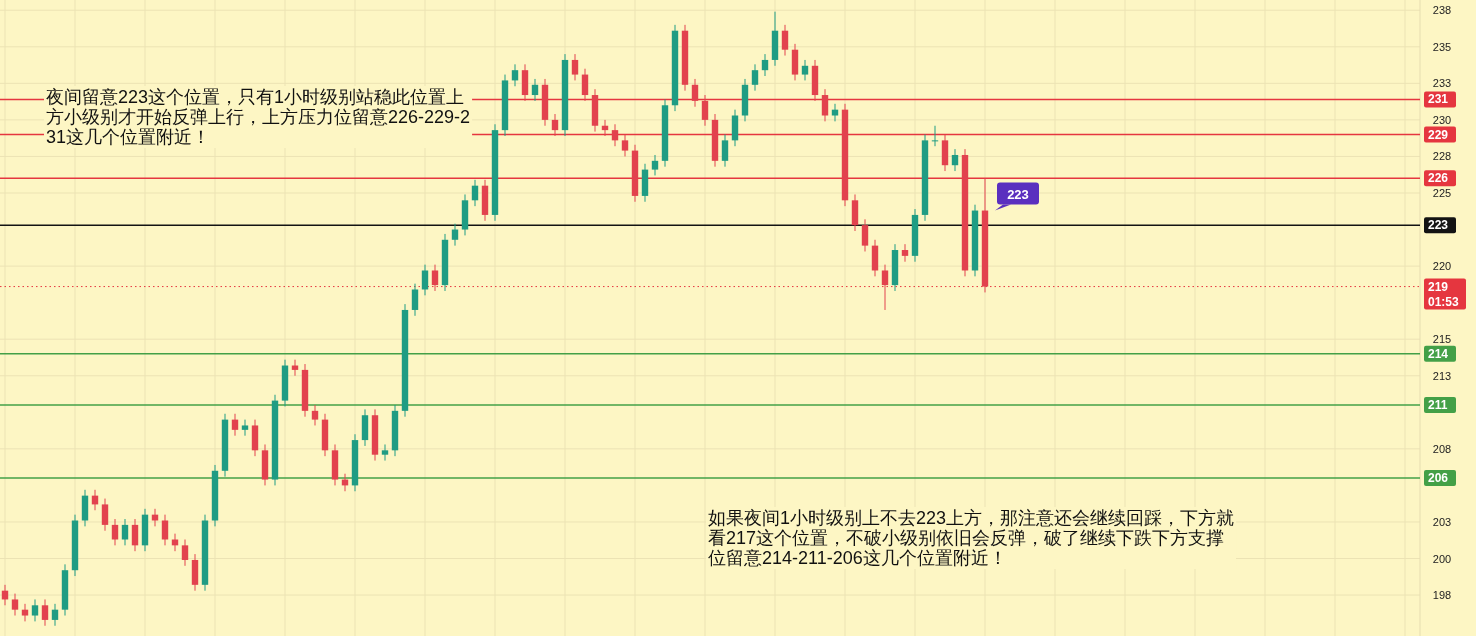 Image resolution: width=1476 pixels, height=636 pixels. I want to click on y-tick-label: 203, so click(1442, 521).